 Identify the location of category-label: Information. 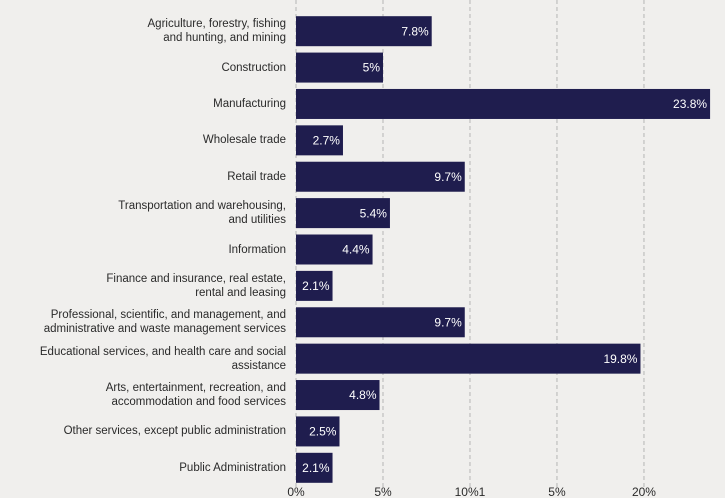
(257, 249).